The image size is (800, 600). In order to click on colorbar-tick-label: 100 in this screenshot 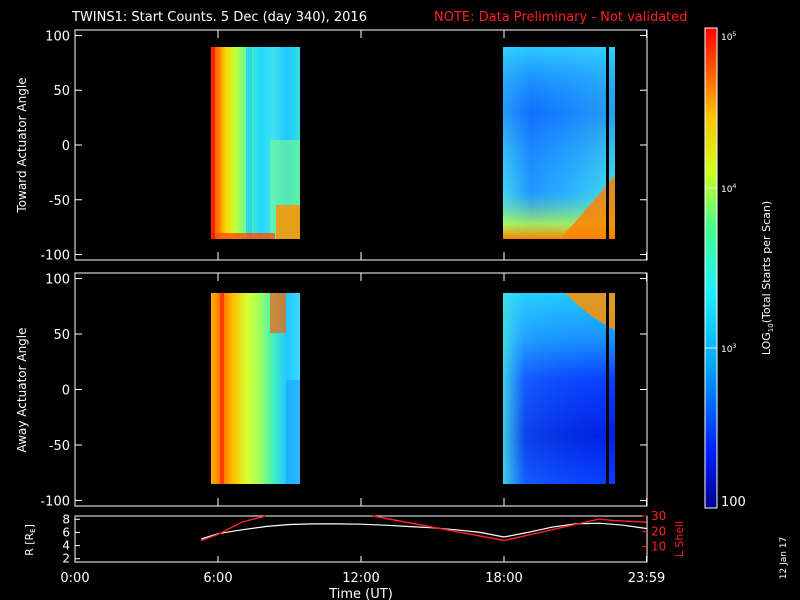, I will do `click(733, 502)`.